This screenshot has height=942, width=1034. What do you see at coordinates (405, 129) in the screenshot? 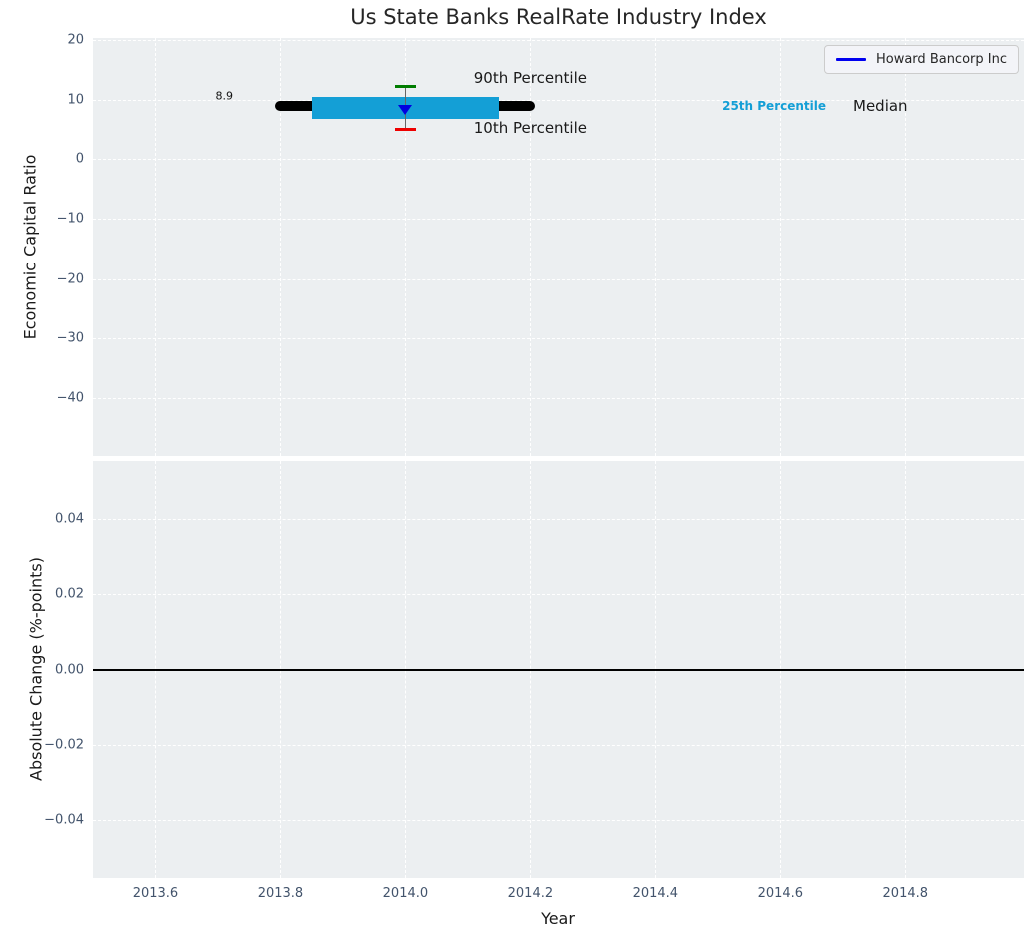
I see `errorbar-cap-10th` at bounding box center [405, 129].